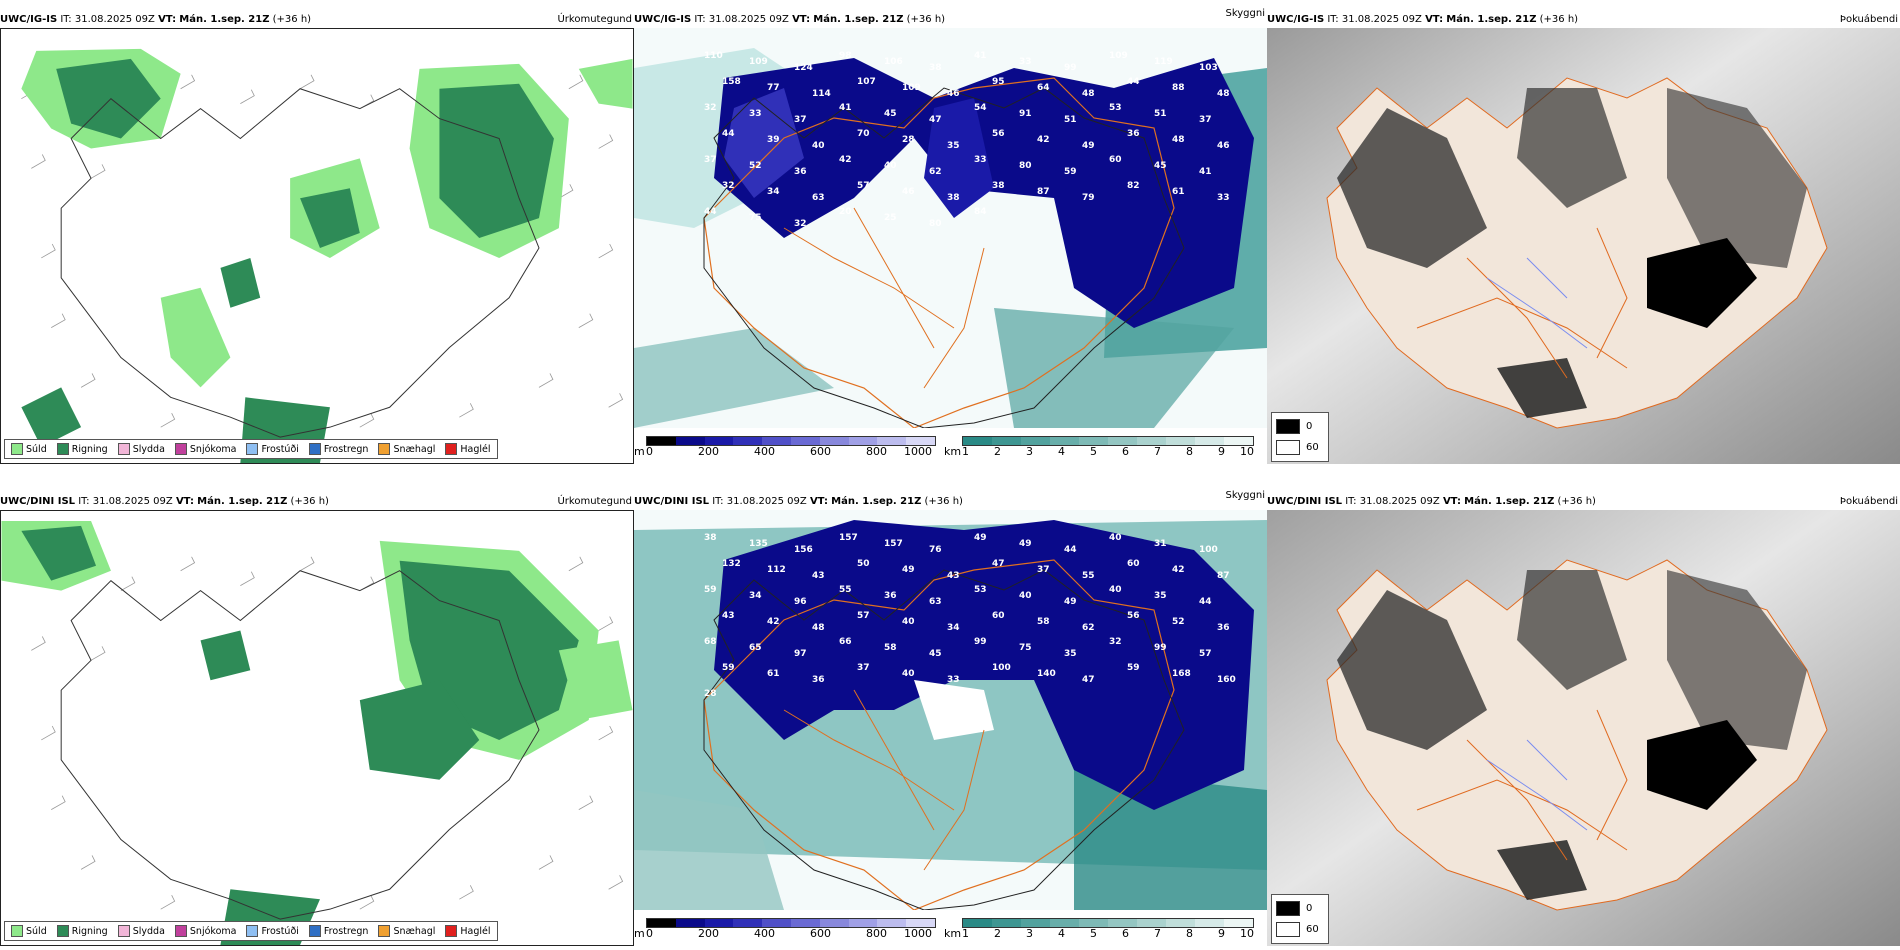 Image resolution: width=1900 pixels, height=950 pixels. Describe the element at coordinates (38, 501) in the screenshot. I see `model-name: UWC/DINI ISL` at that location.